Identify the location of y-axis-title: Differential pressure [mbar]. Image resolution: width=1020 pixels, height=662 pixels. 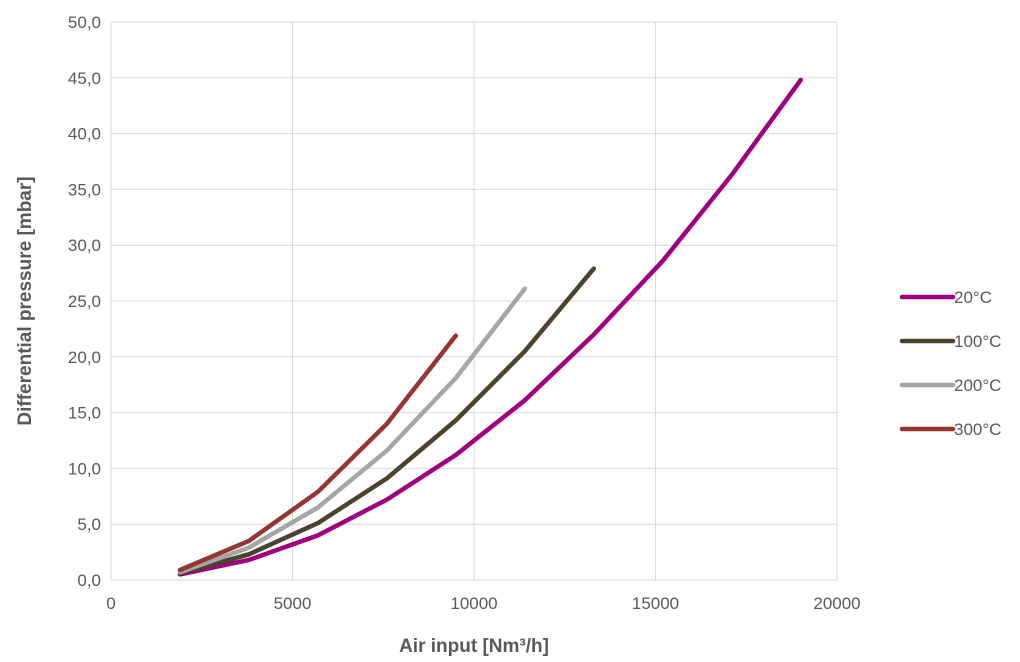
(25, 300).